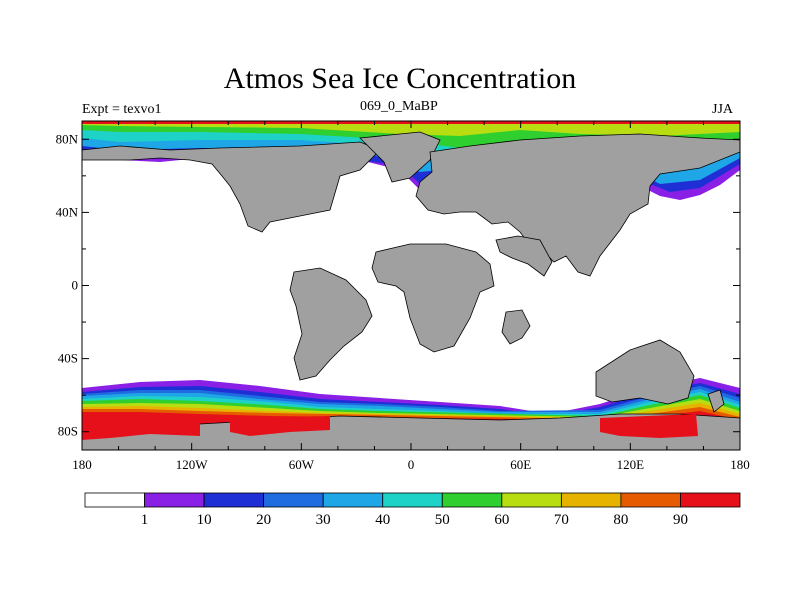 The image size is (800, 600). Describe the element at coordinates (68, 431) in the screenshot. I see `y-tick-label: 80S` at that location.